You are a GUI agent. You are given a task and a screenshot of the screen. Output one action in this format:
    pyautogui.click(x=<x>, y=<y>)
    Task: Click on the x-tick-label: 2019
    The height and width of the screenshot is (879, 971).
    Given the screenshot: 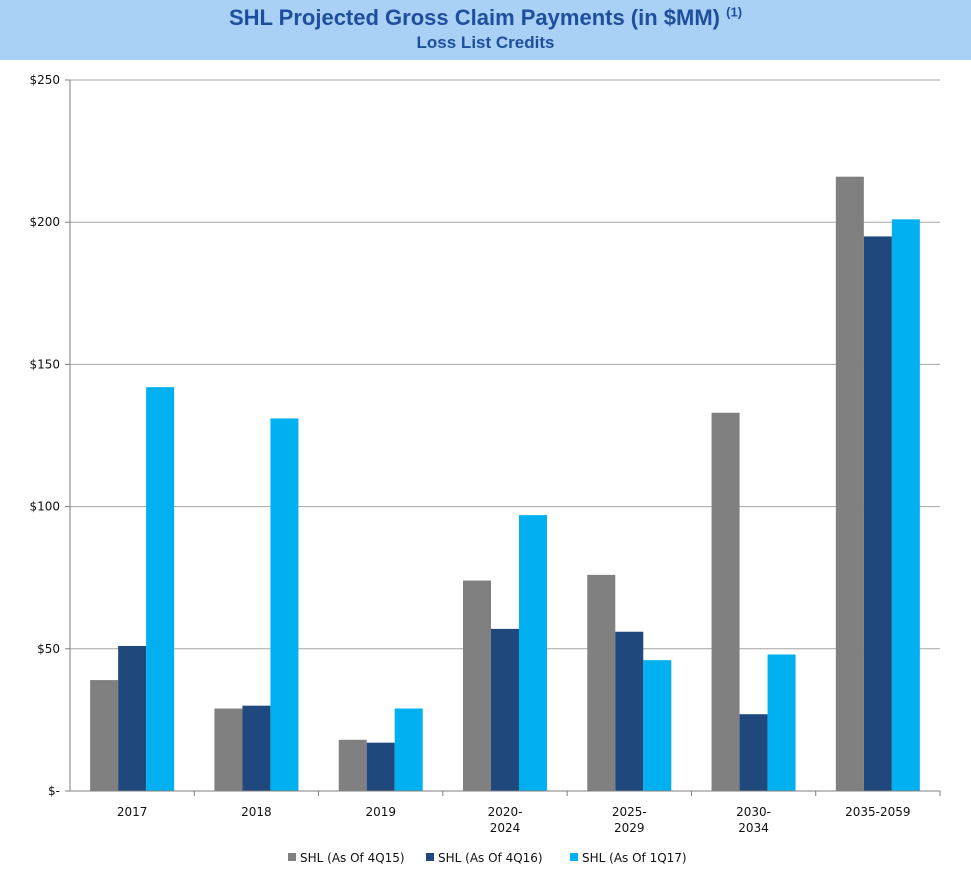 What is the action you would take?
    pyautogui.click(x=380, y=812)
    